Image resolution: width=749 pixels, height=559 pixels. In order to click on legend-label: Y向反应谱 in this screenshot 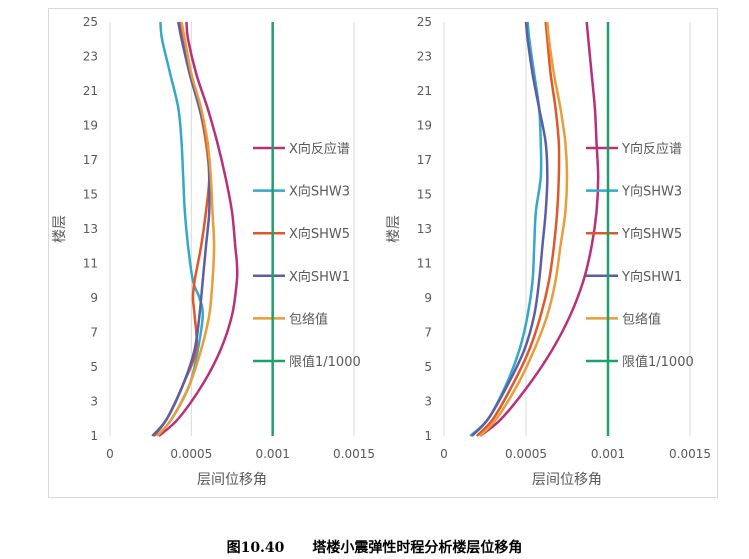, I will do `click(651, 149)`.